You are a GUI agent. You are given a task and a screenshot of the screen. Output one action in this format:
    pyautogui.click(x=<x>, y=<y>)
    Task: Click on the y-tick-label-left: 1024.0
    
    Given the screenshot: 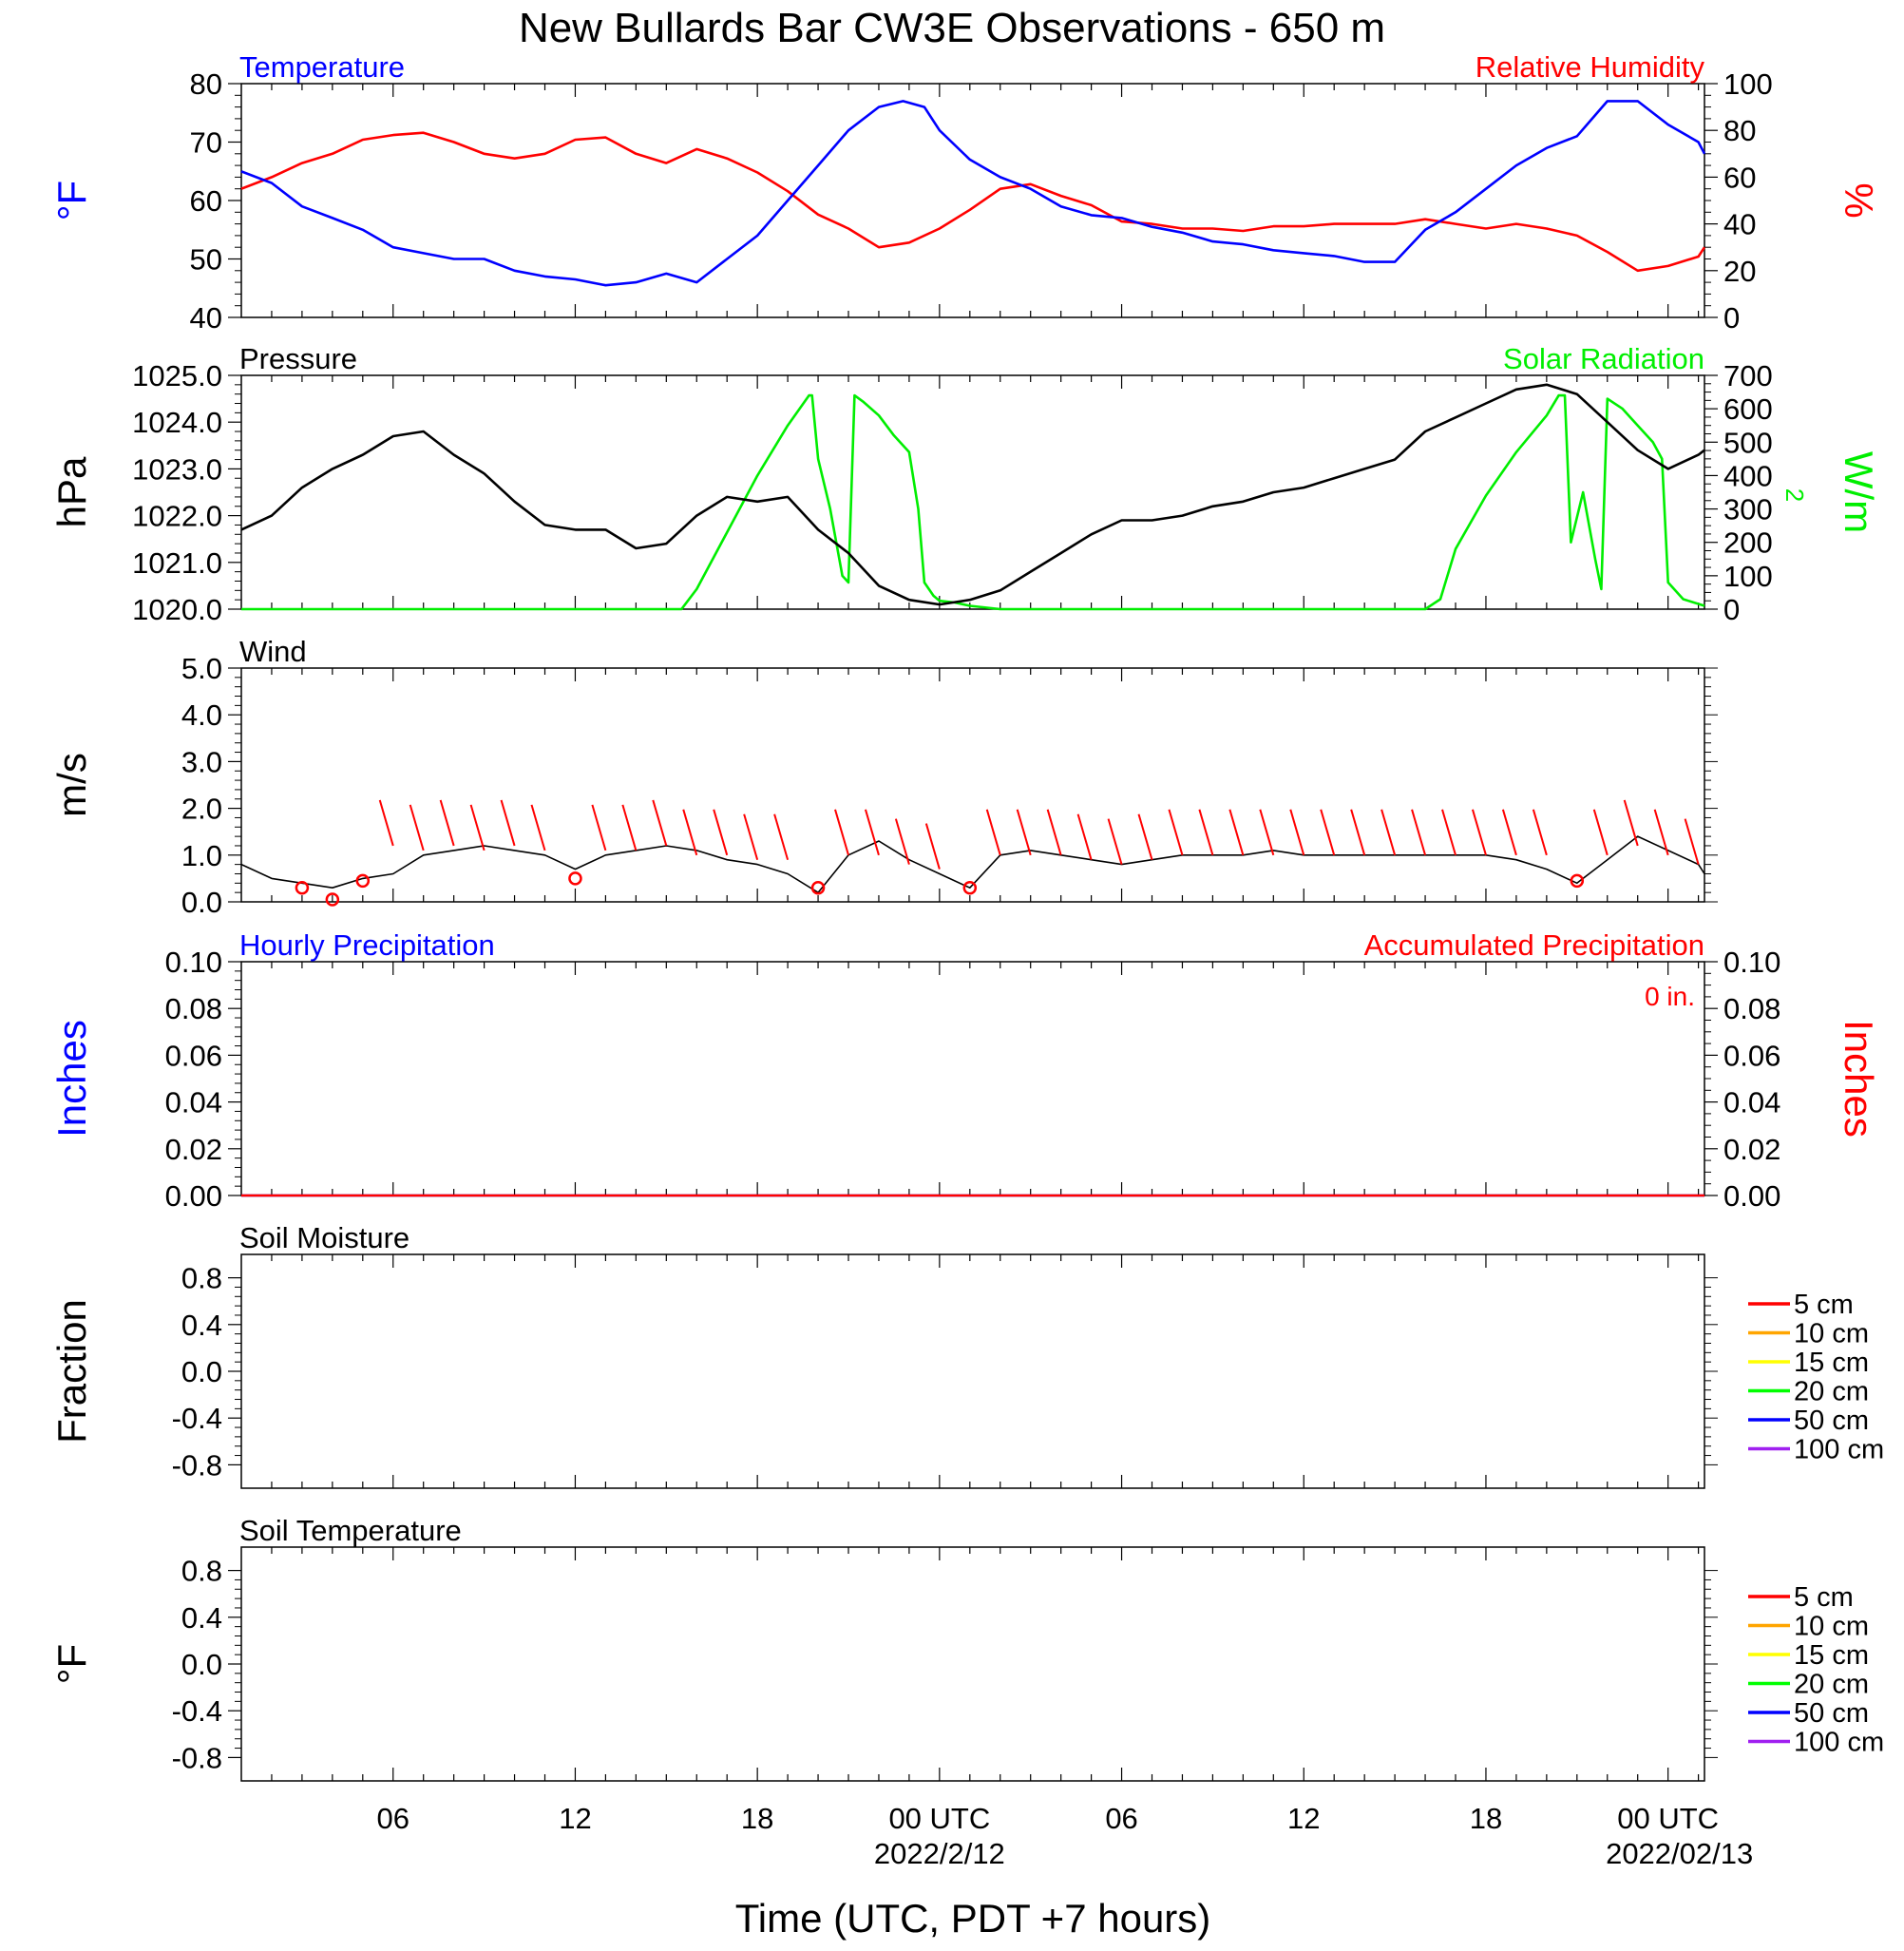 What is the action you would take?
    pyautogui.click(x=177, y=422)
    